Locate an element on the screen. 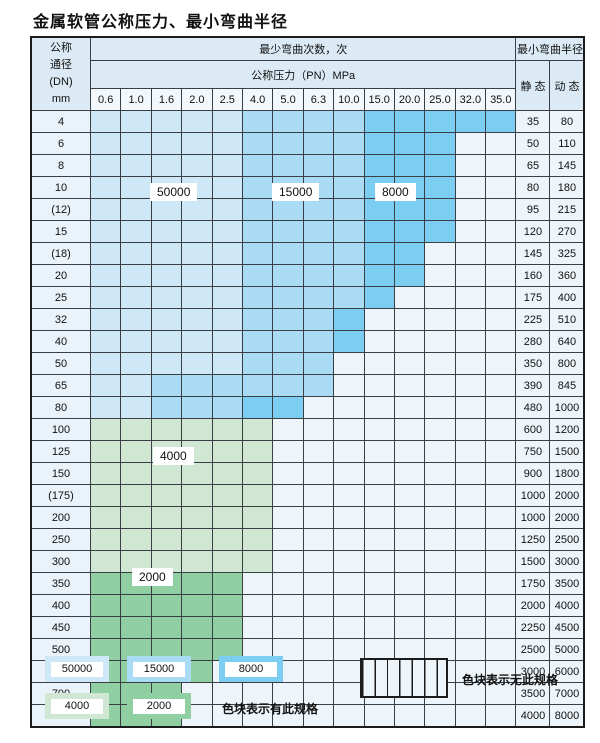 The width and height of the screenshot is (600, 743). legend-swatch-label: 2000 is located at coordinates (159, 706).